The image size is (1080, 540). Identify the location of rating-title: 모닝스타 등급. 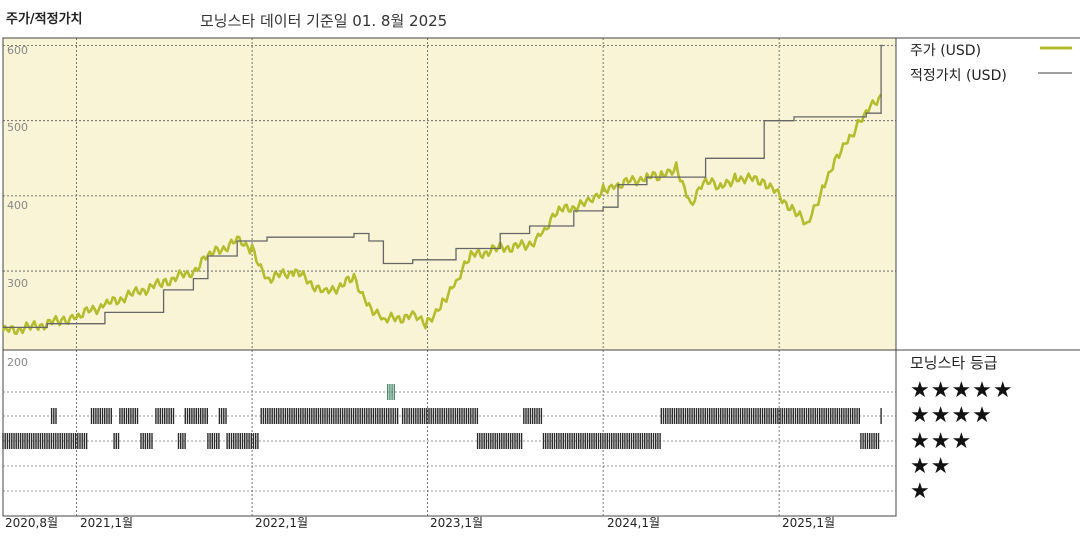
(954, 363).